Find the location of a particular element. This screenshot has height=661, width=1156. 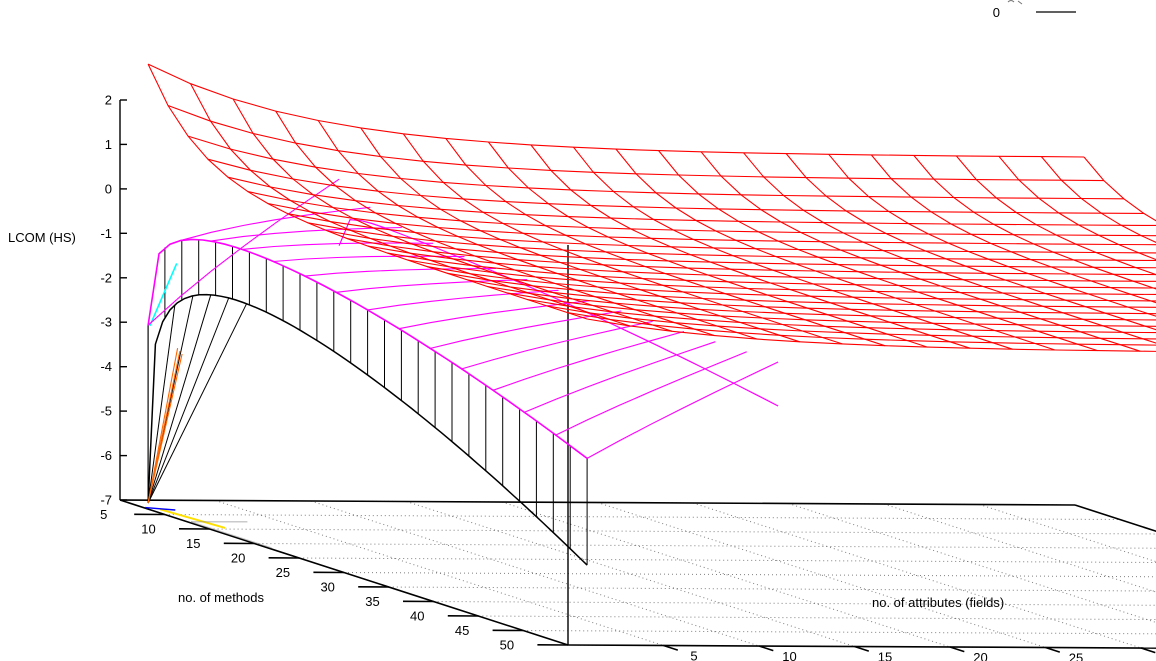

legend-entry-label: 0 is located at coordinates (996, 12).